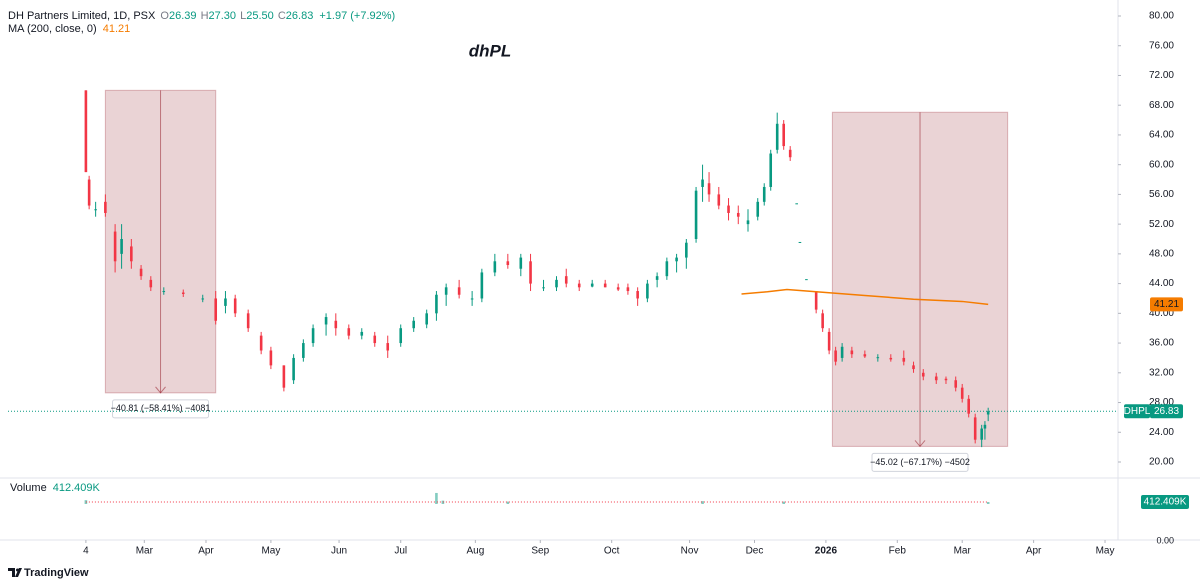 The image size is (1200, 584). I want to click on y-tick-label: 36.00, so click(1161, 343).